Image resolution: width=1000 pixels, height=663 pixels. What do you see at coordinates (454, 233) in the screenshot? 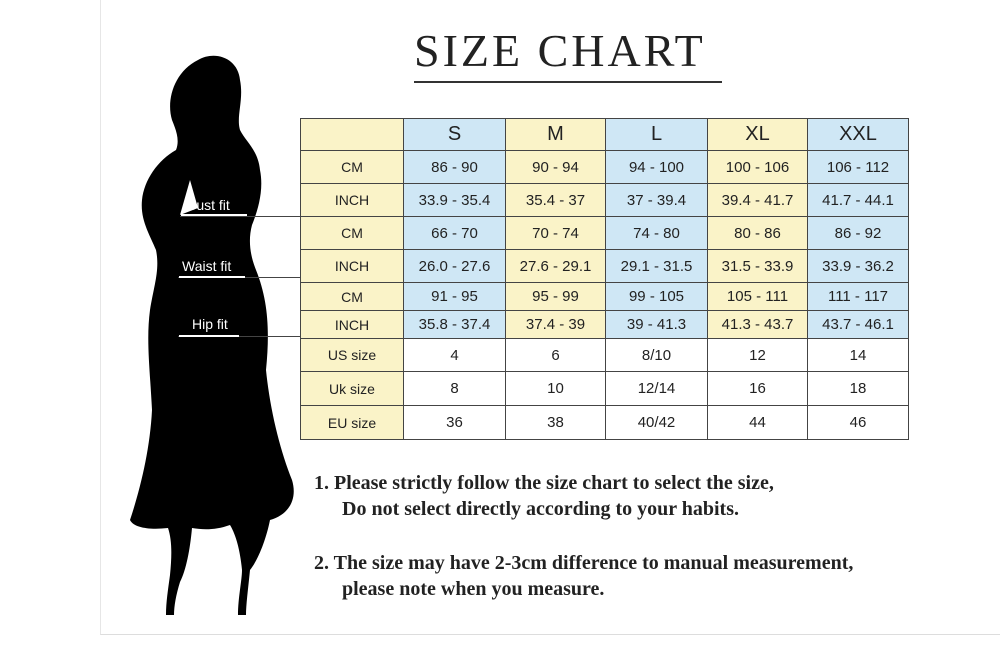
I see `table-cell: 66 - 70` at bounding box center [454, 233].